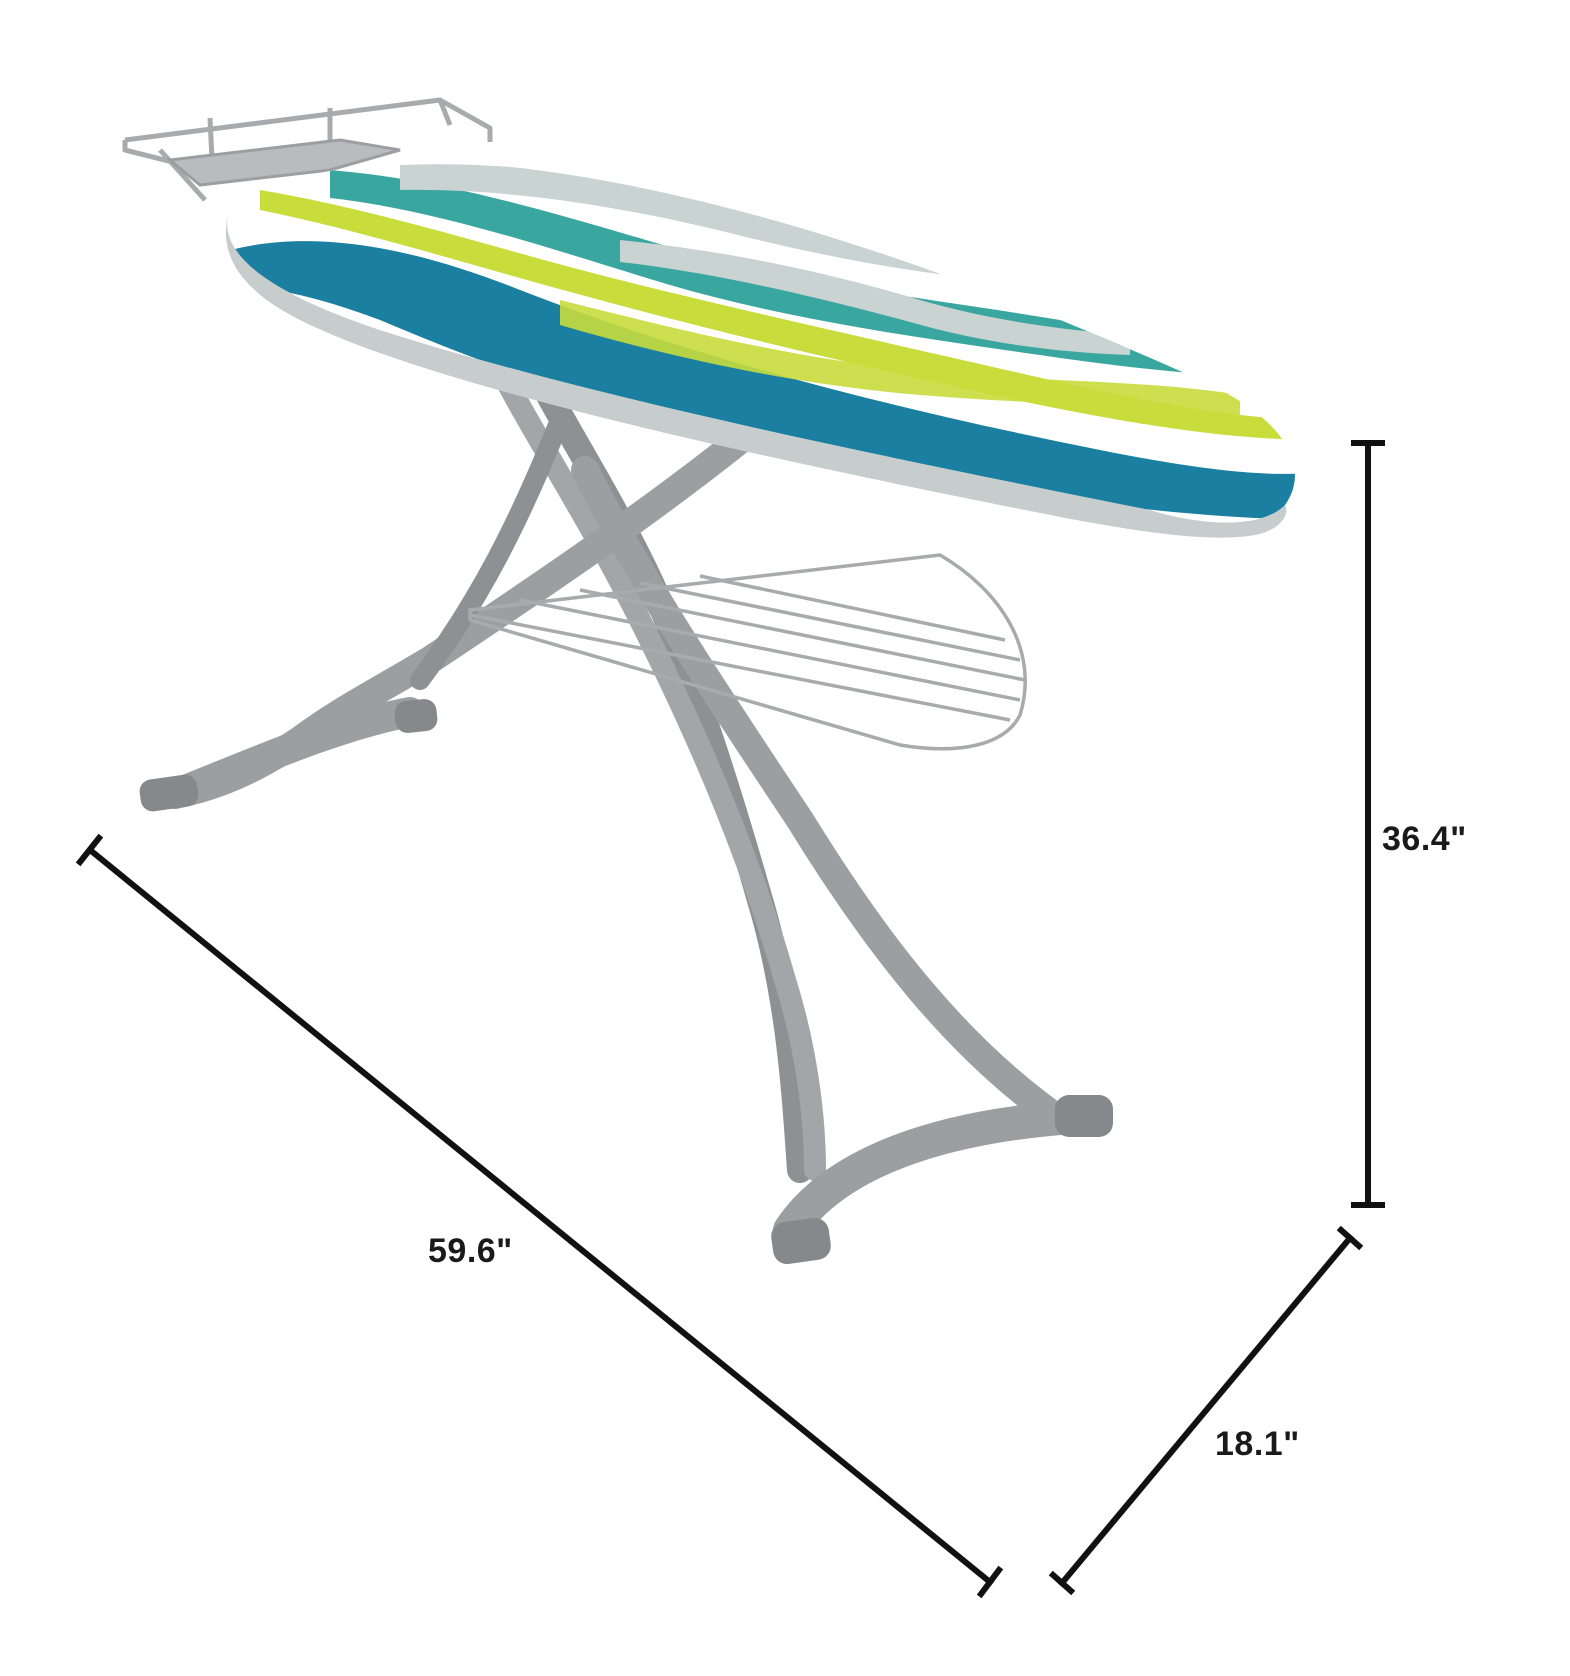 The width and height of the screenshot is (1570, 1676). Describe the element at coordinates (801, 1241) in the screenshot. I see `right-front-foot-cap` at that location.